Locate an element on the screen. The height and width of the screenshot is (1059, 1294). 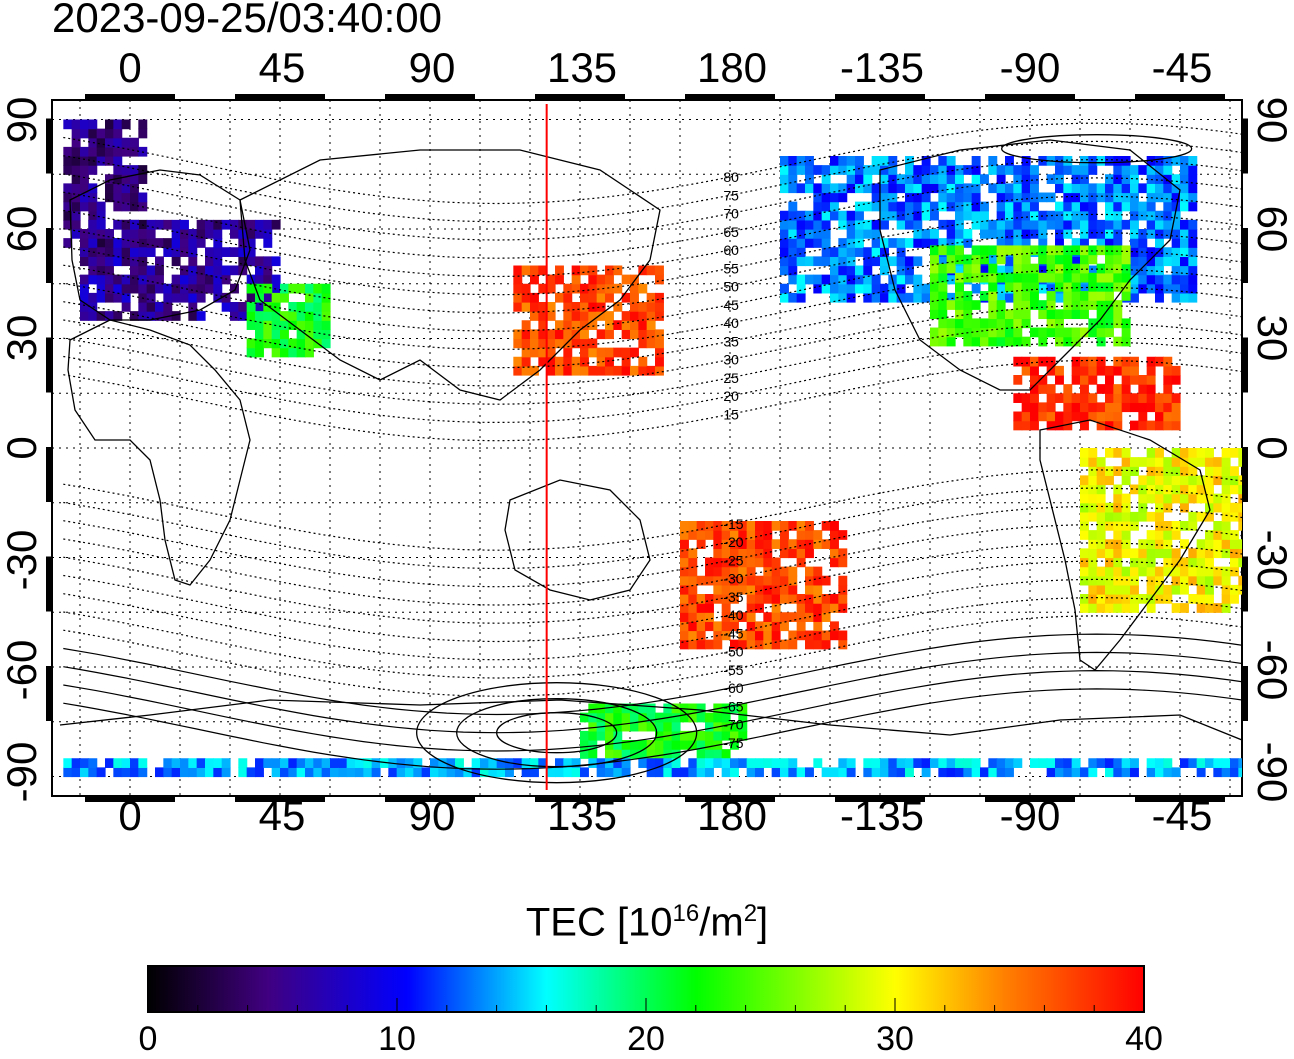
x-tick-bottom: 45 is located at coordinates (282, 815).